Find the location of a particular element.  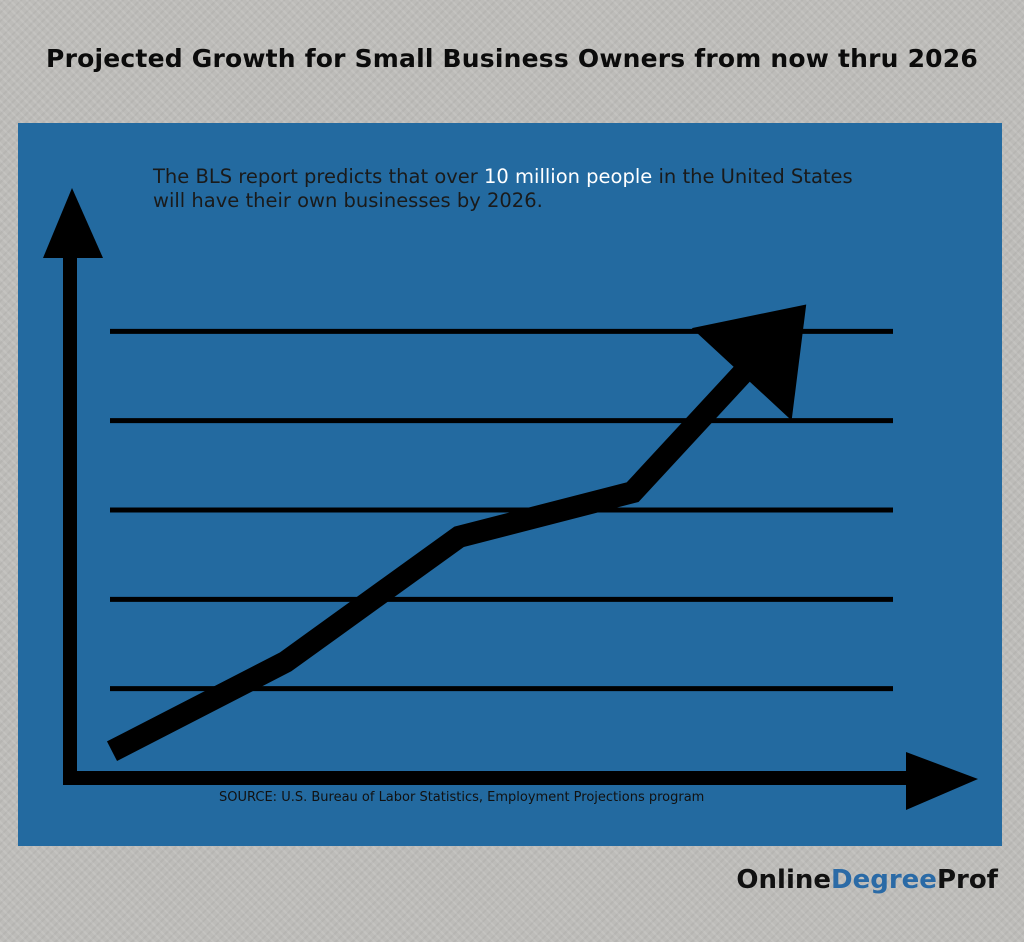

caption-highlight: 10 million people is located at coordinates (568, 176).